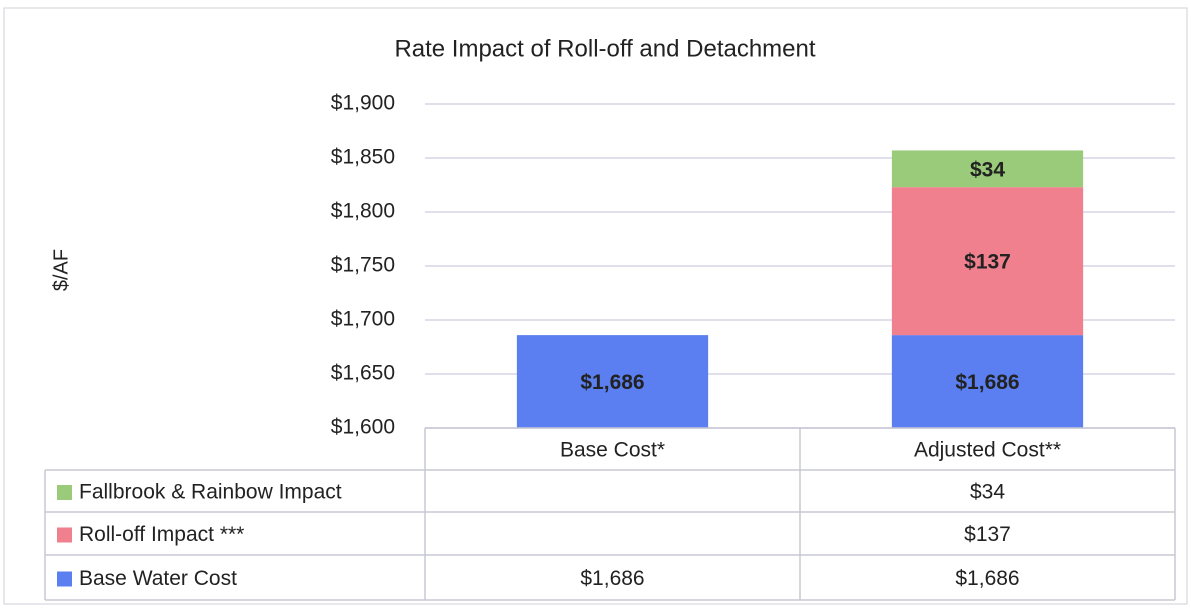 The width and height of the screenshot is (1191, 608). I want to click on x-tick-label: Base Cost*, so click(612, 450).